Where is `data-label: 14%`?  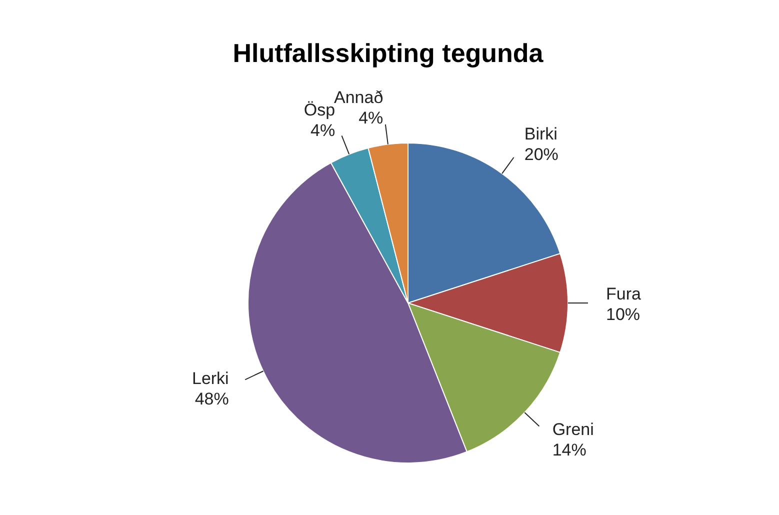 data-label: 14% is located at coordinates (569, 450).